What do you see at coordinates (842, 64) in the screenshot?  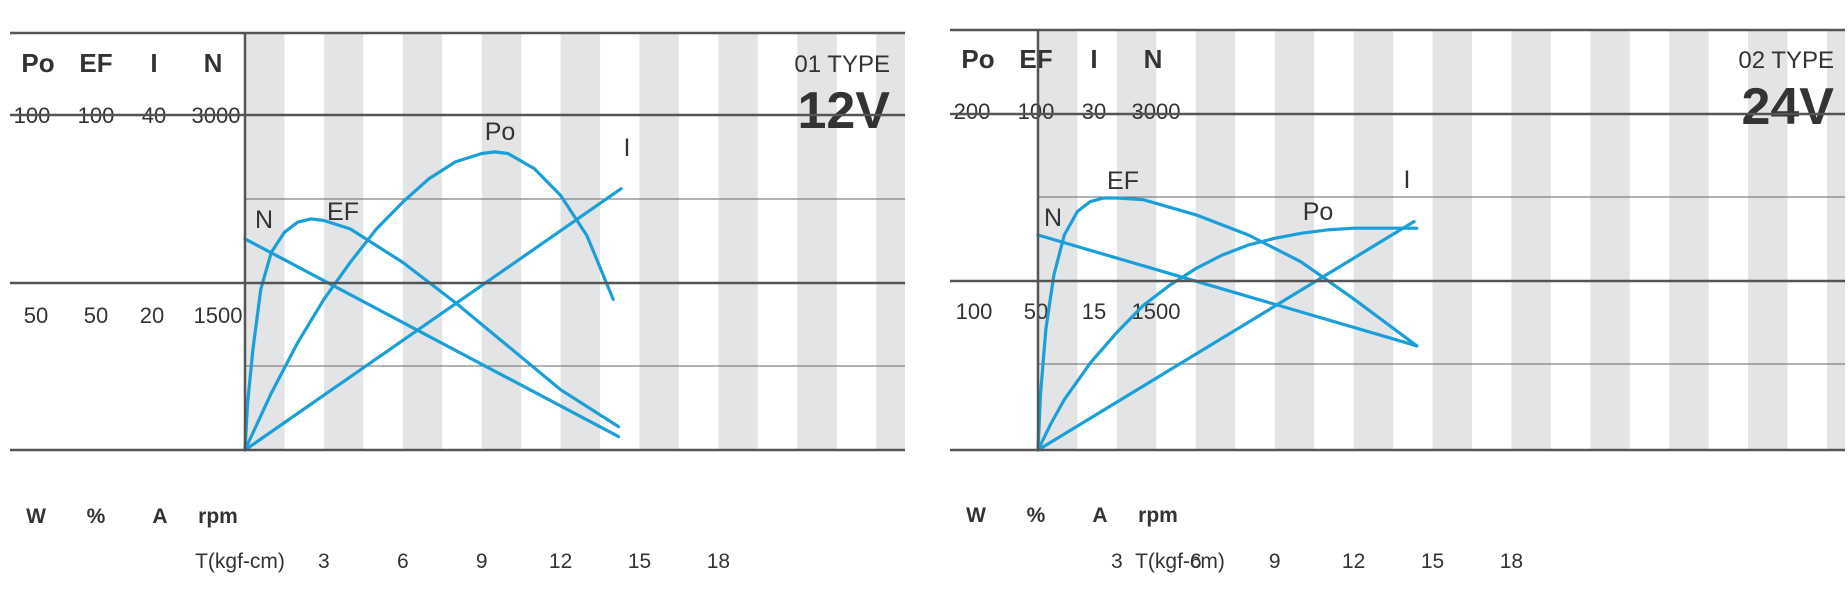 I see `type-label: 01 TYPE` at bounding box center [842, 64].